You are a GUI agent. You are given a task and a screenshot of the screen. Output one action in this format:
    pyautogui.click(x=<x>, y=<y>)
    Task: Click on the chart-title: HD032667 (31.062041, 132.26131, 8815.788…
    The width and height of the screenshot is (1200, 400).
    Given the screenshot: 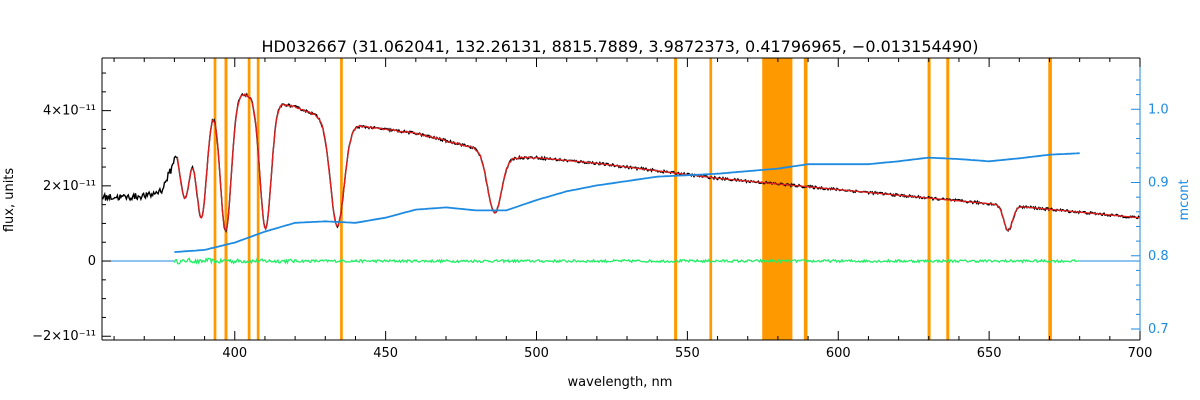 What is the action you would take?
    pyautogui.click(x=620, y=46)
    